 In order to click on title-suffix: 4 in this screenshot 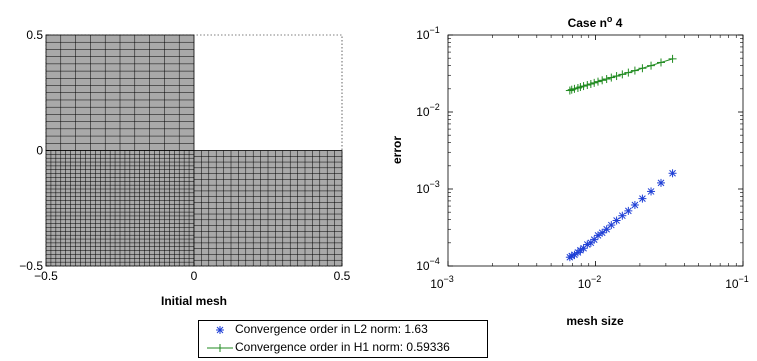, I will do `click(617, 23)`.